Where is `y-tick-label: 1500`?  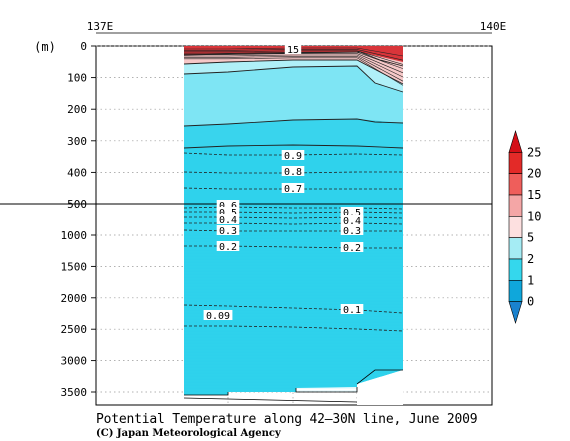
y-tick-label: 1500 is located at coordinates (74, 266).